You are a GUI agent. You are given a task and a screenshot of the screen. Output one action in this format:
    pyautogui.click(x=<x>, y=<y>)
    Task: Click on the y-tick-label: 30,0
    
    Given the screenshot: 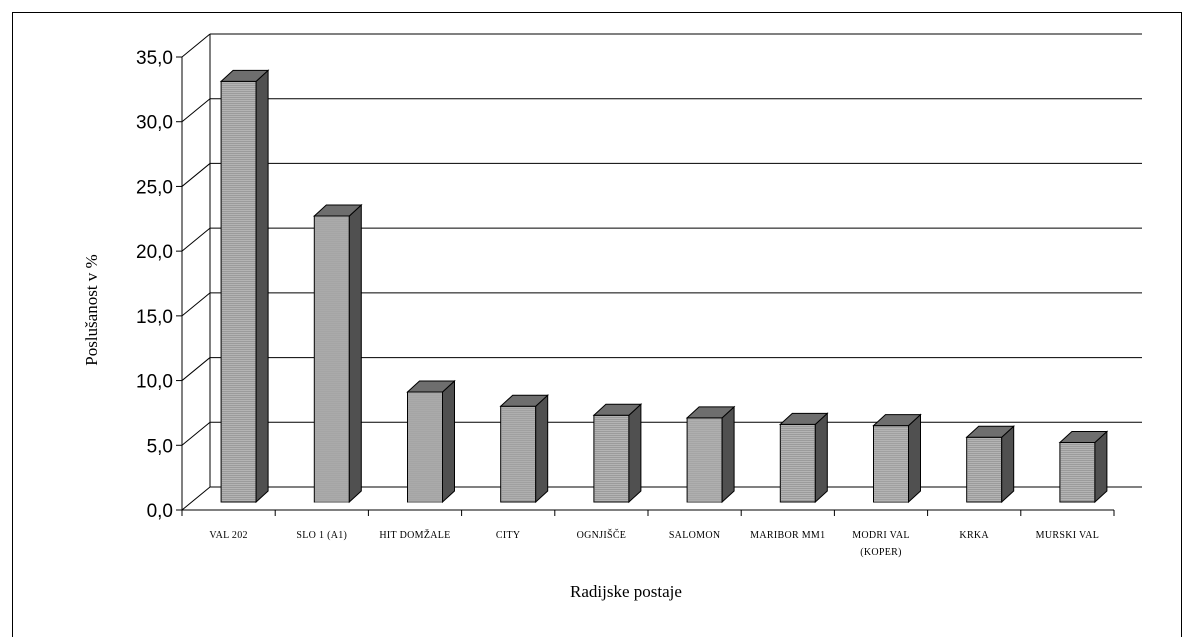 What is the action you would take?
    pyautogui.click(x=154, y=123)
    